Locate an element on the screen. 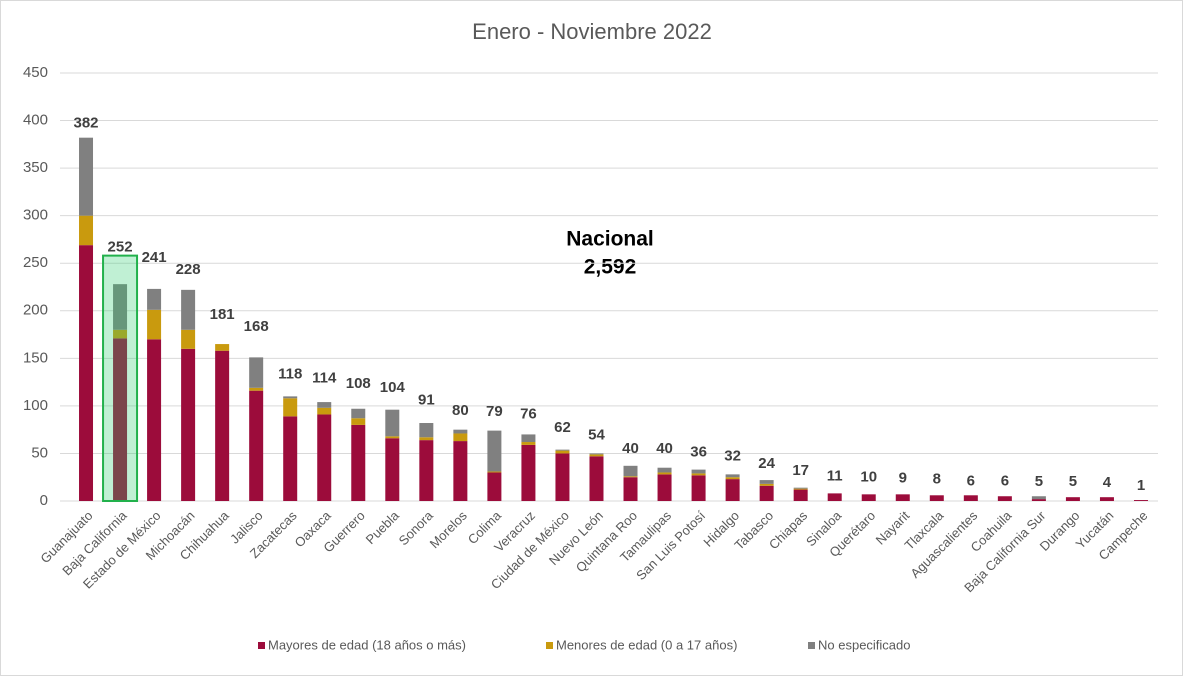  total-label: 382 is located at coordinates (86, 123).